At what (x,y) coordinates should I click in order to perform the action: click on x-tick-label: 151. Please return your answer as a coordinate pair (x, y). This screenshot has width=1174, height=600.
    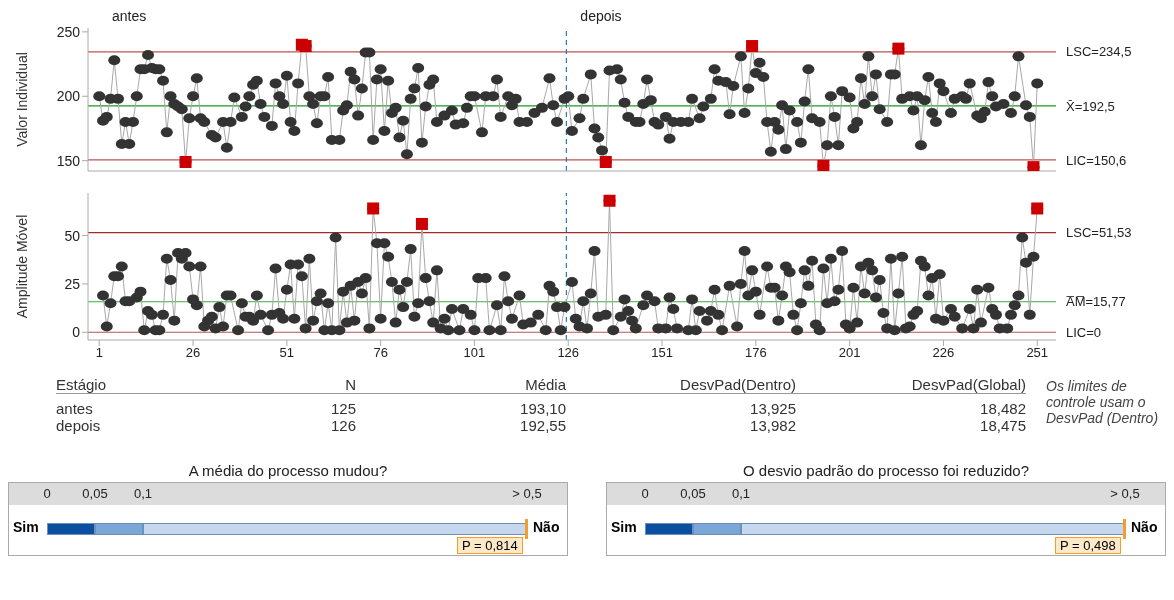
    Looking at the image, I should click on (662, 353).